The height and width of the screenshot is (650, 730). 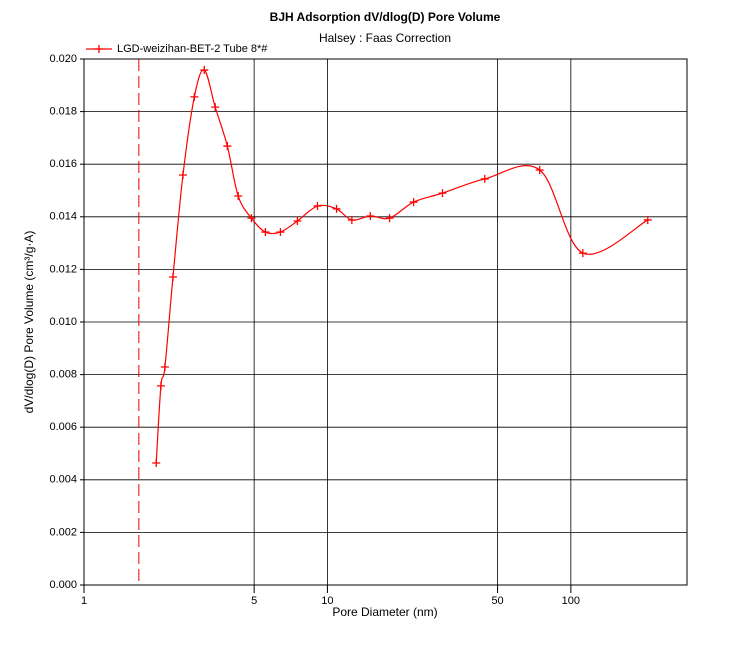 What do you see at coordinates (63, 375) in the screenshot?
I see `y-tick-label: 0.008` at bounding box center [63, 375].